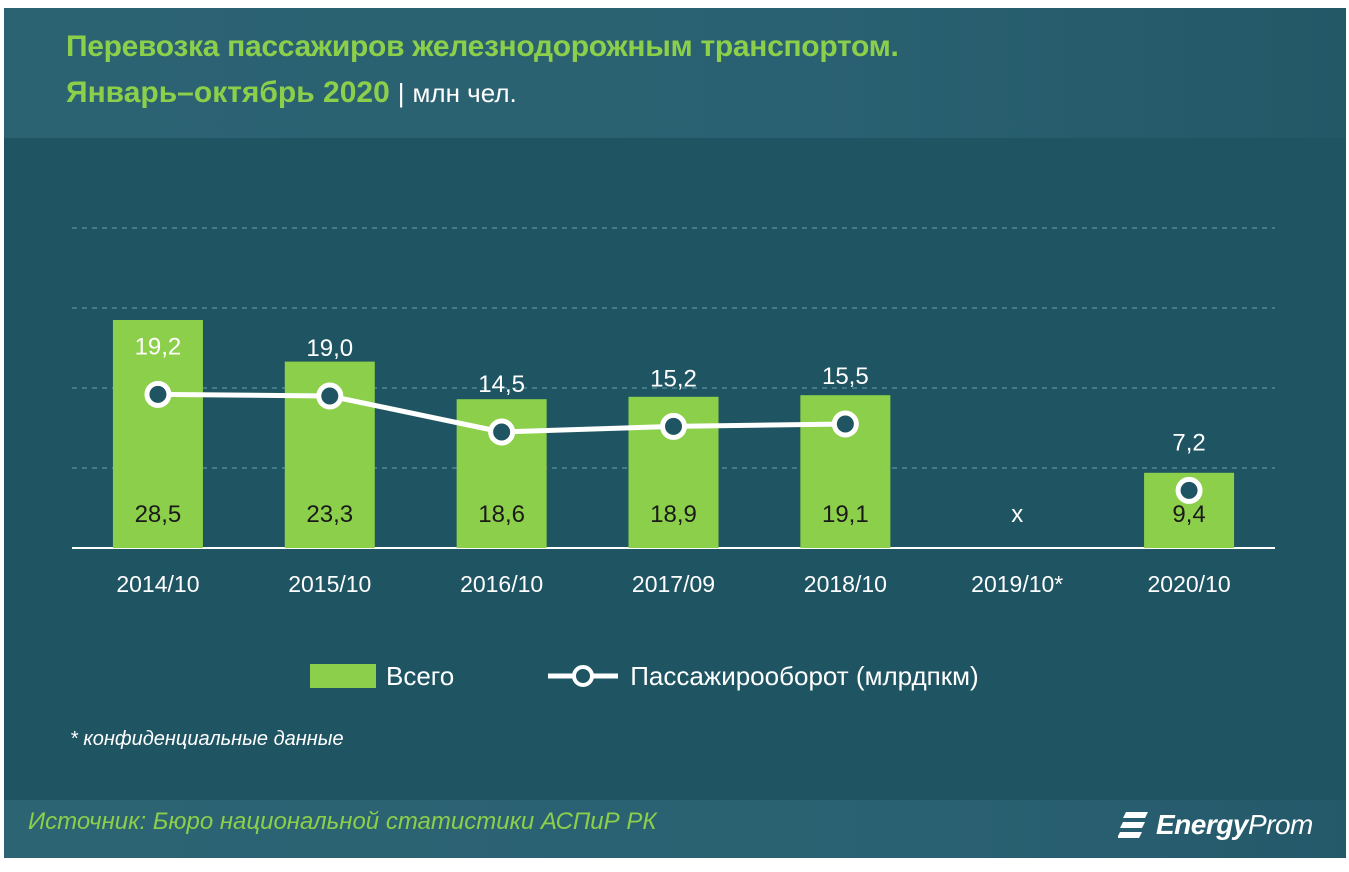  What do you see at coordinates (207, 739) in the screenshot?
I see `footnote: * конфиденциальные данные` at bounding box center [207, 739].